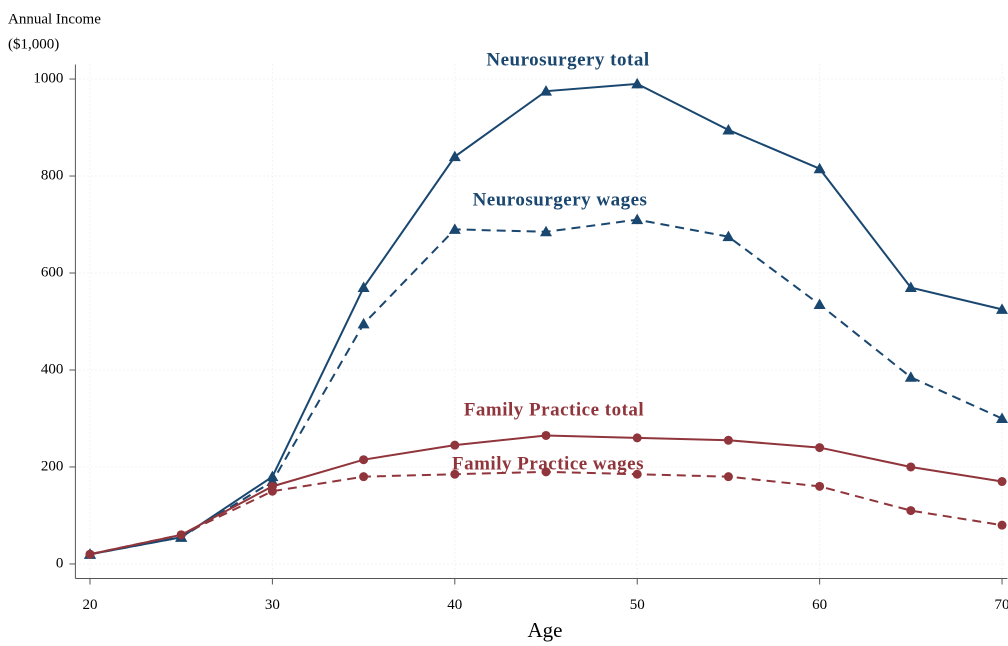  I want to click on x-tick-label: 70, so click(1001, 605).